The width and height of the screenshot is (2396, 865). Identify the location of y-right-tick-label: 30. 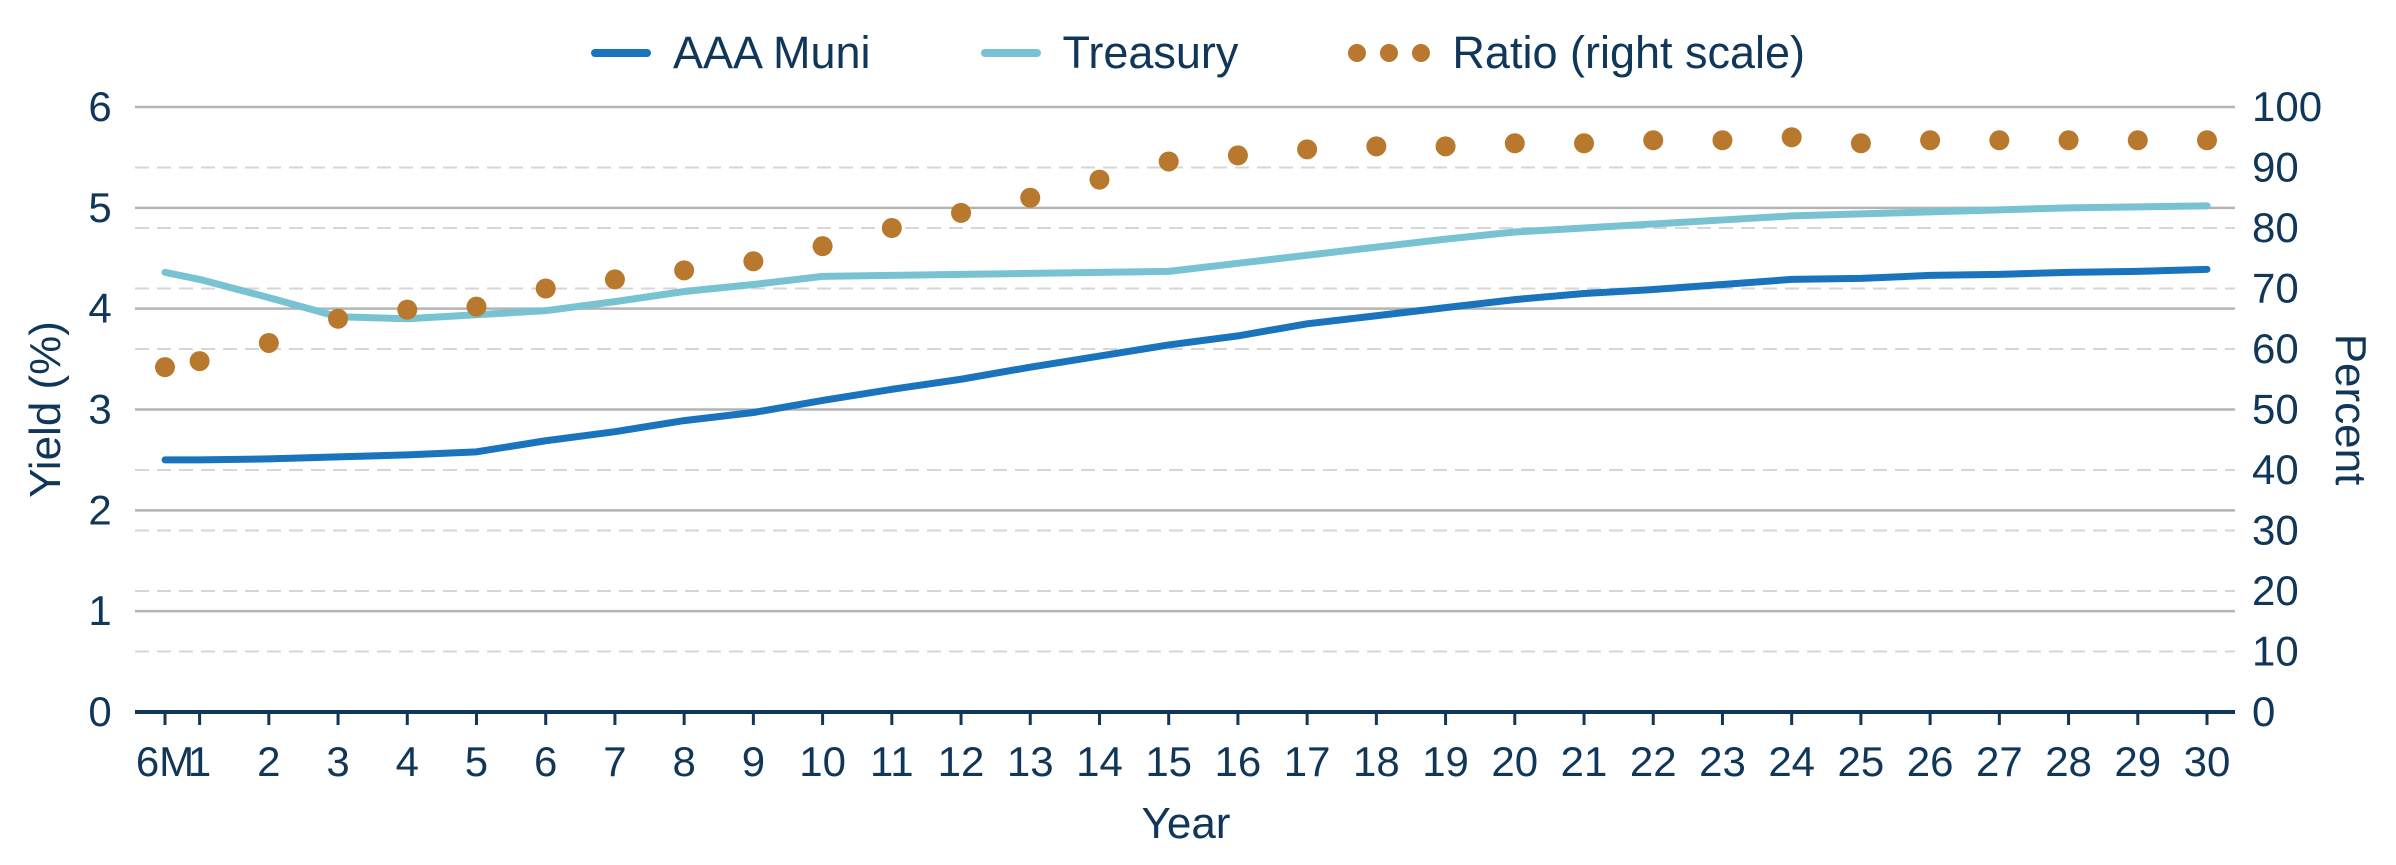
(2275, 530).